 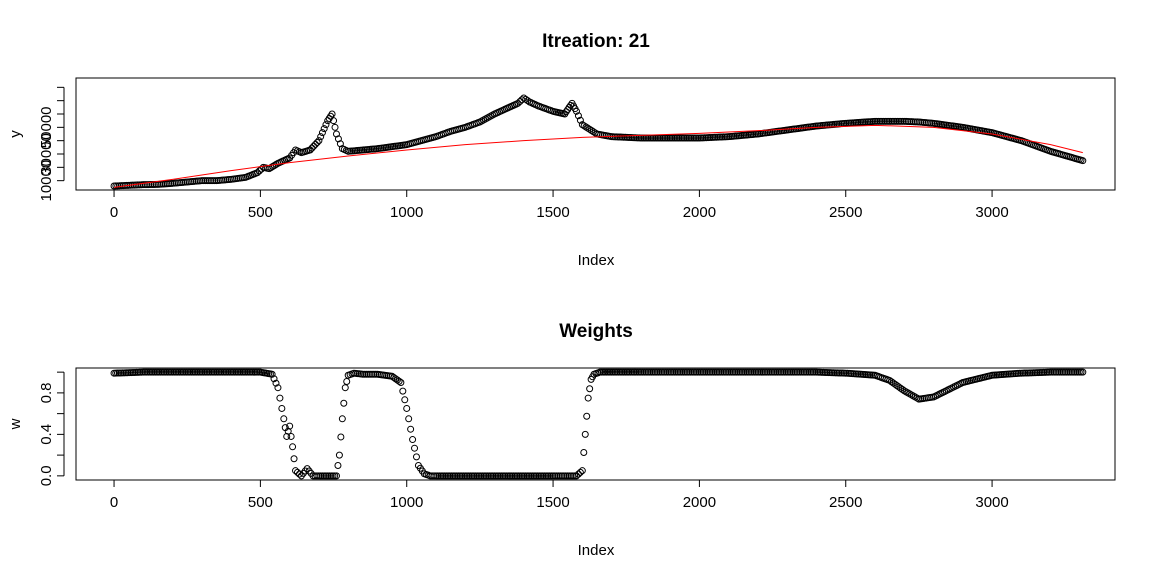 What do you see at coordinates (260, 212) in the screenshot?
I see `x-tick-label: 500` at bounding box center [260, 212].